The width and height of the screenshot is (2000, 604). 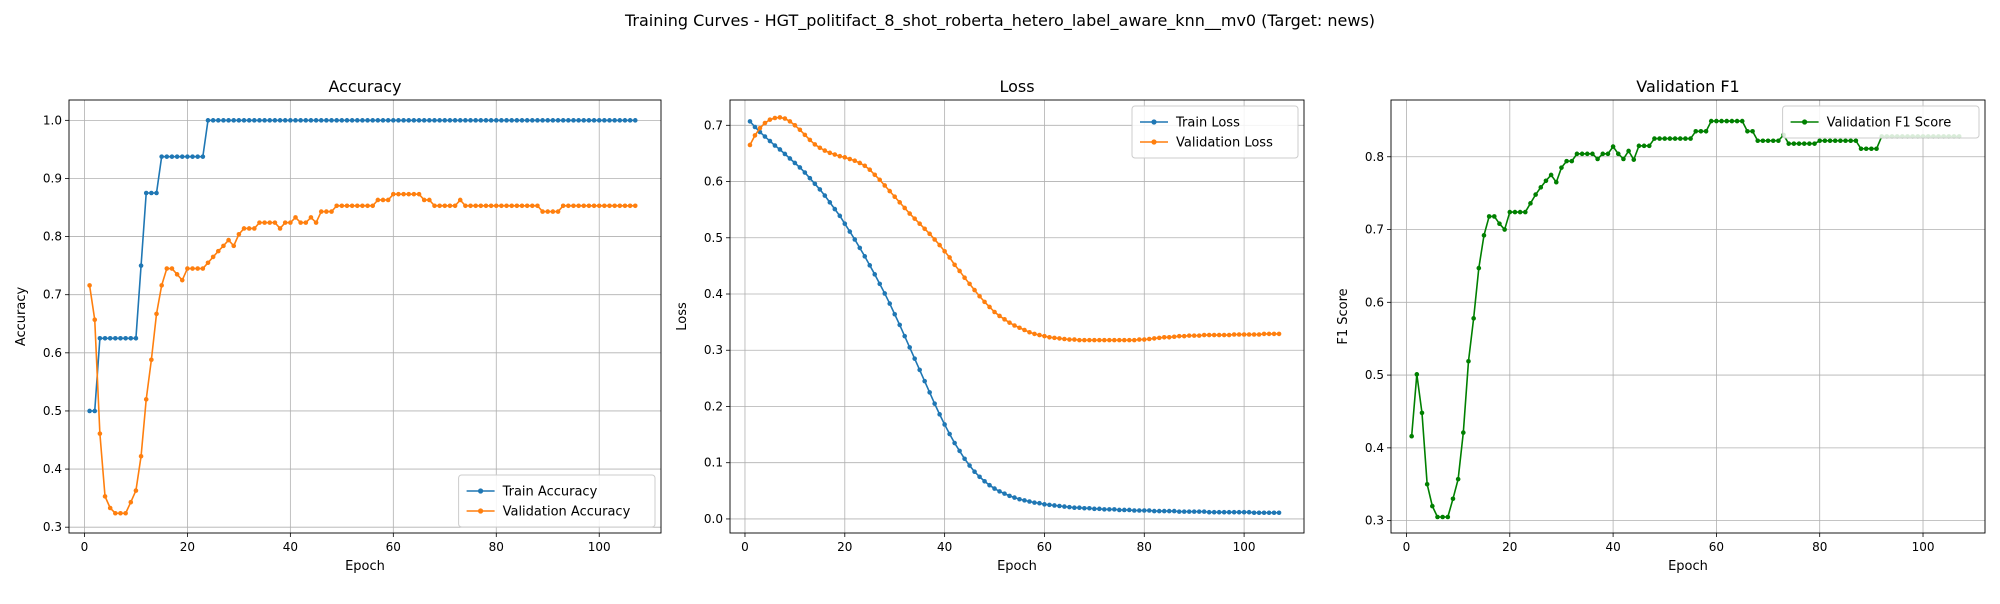 What do you see at coordinates (364, 86) in the screenshot?
I see `chart-title: Accuracy` at bounding box center [364, 86].